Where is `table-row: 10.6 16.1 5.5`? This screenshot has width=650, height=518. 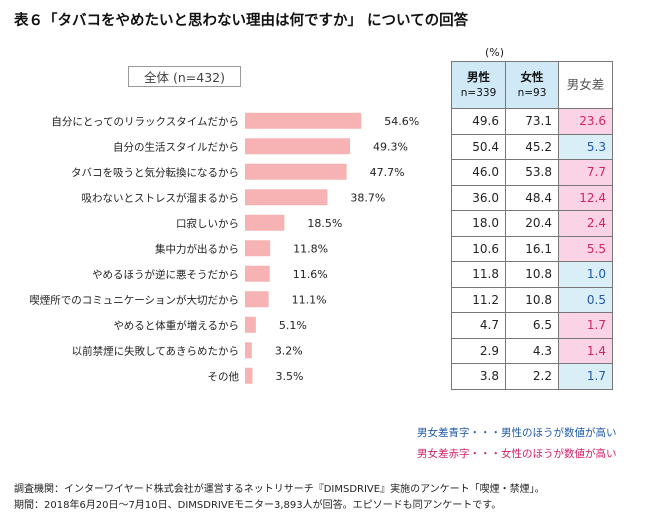 table-row: 10.6 16.1 5.5 is located at coordinates (532, 248).